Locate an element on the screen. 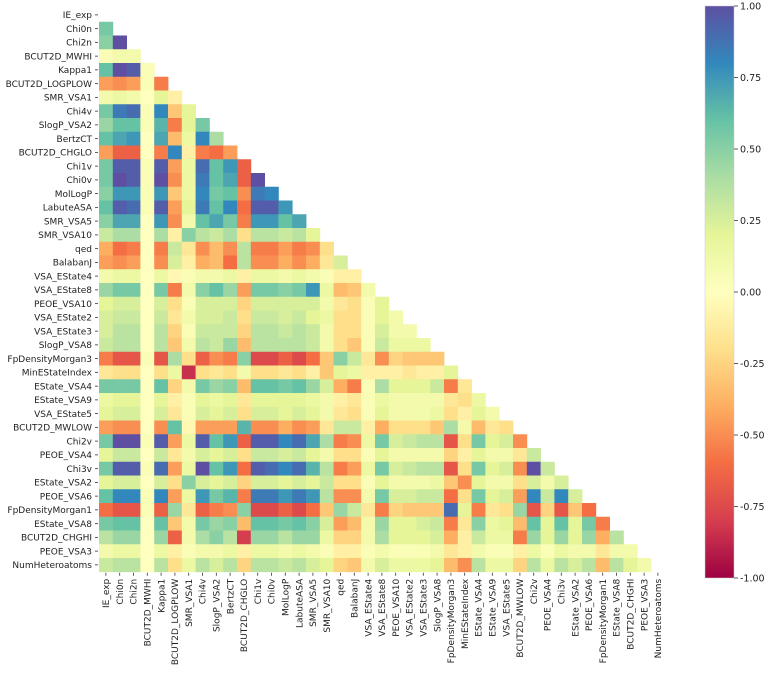 This screenshot has width=770, height=677. y-tick-label: MolLogP is located at coordinates (74, 195).